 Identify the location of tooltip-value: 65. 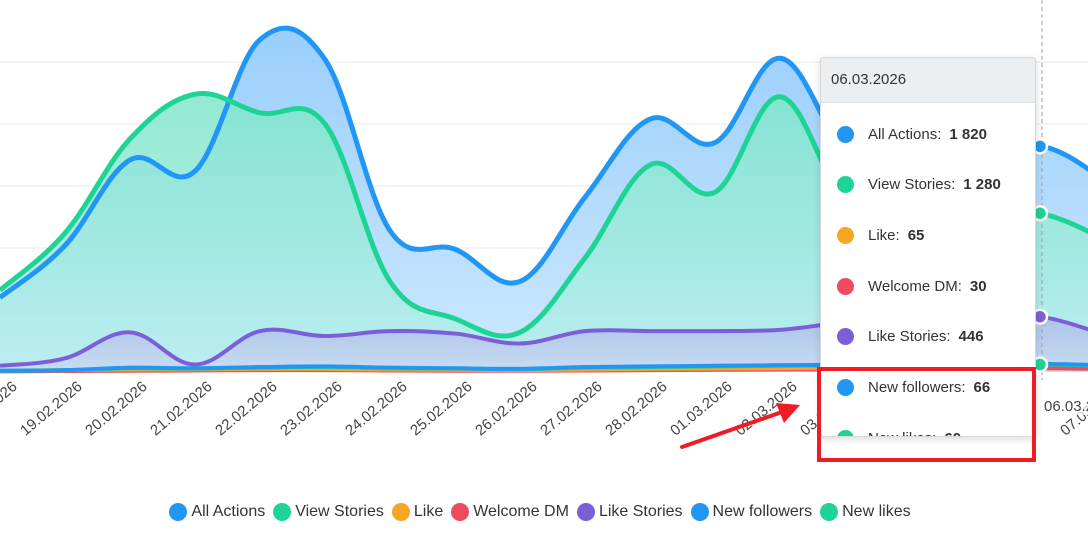
(916, 235).